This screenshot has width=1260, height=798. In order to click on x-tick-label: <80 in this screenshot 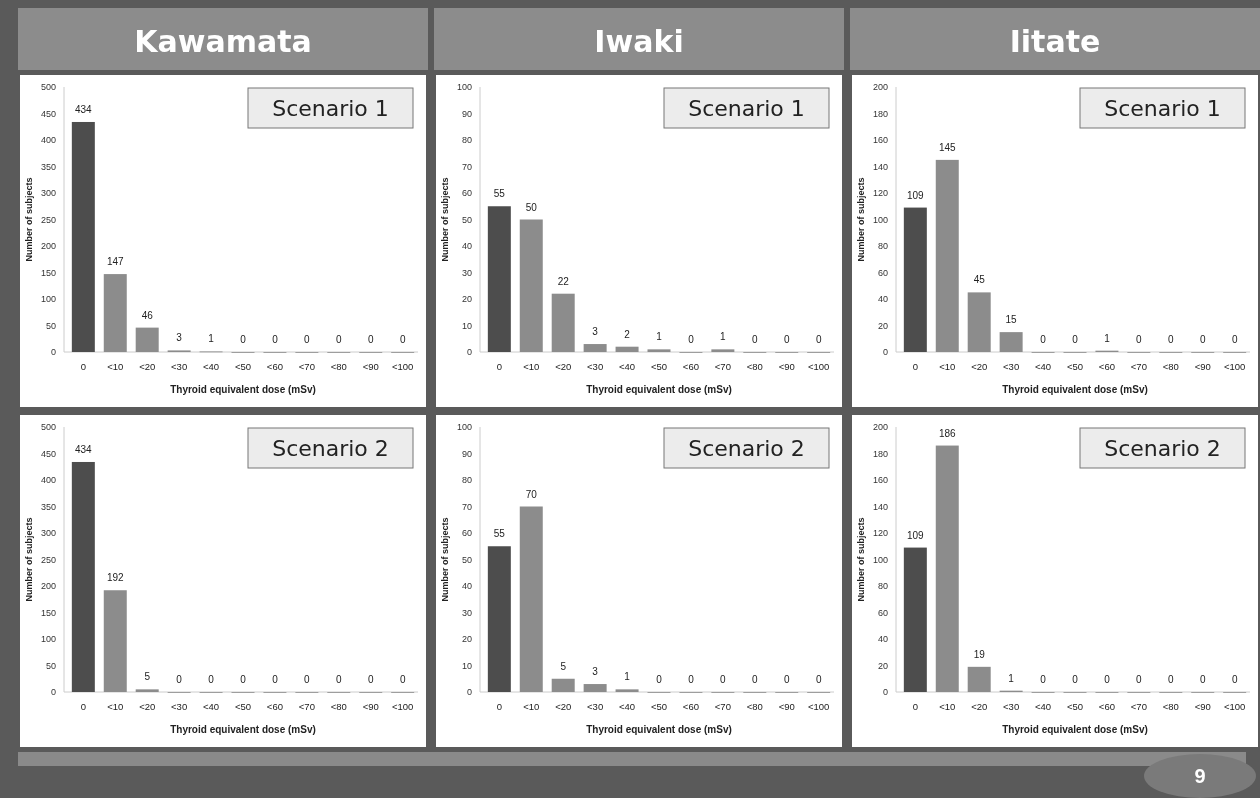, I will do `click(1170, 706)`.